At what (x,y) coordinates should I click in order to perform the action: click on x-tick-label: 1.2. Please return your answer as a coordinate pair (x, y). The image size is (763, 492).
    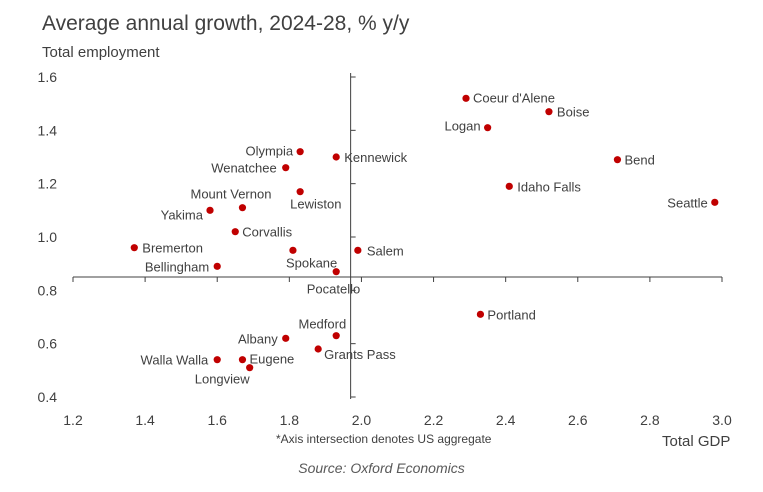
    Looking at the image, I should click on (73, 420).